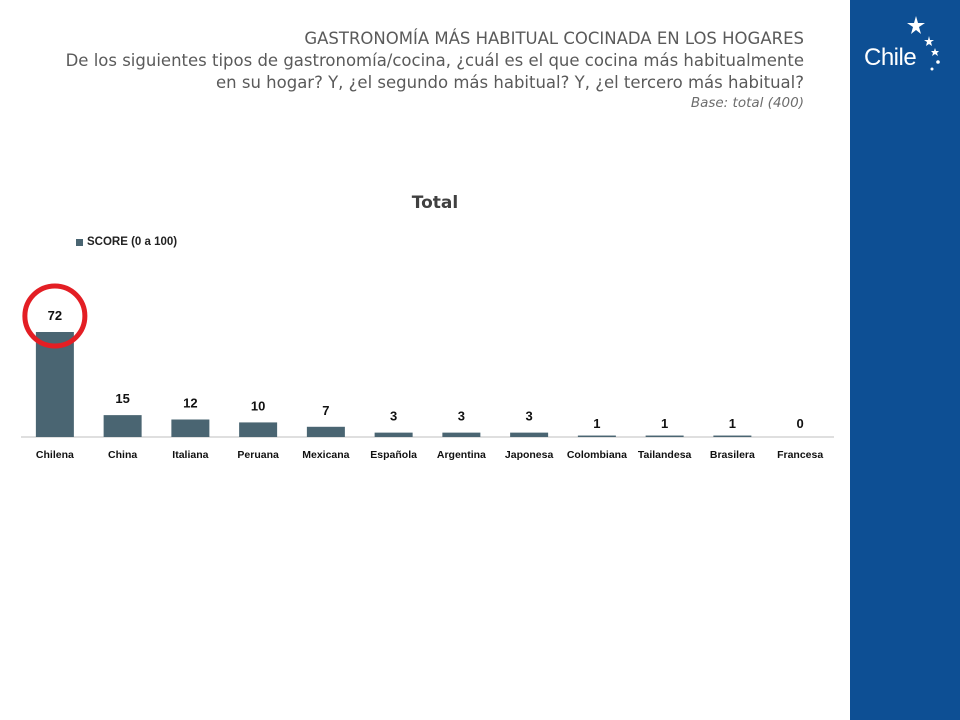  What do you see at coordinates (596, 436) in the screenshot?
I see `bar-colombiana` at bounding box center [596, 436].